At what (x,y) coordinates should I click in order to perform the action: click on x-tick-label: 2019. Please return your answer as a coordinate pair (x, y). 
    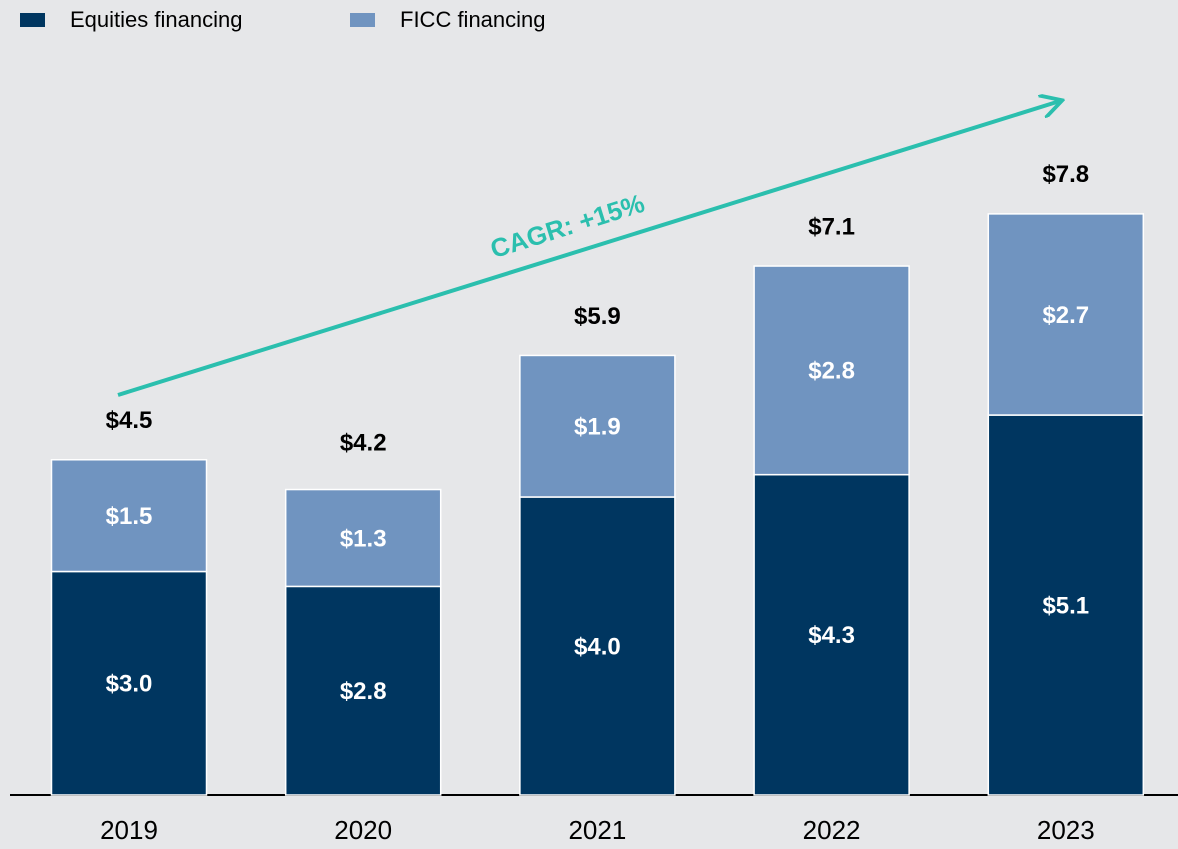
    Looking at the image, I should click on (129, 830).